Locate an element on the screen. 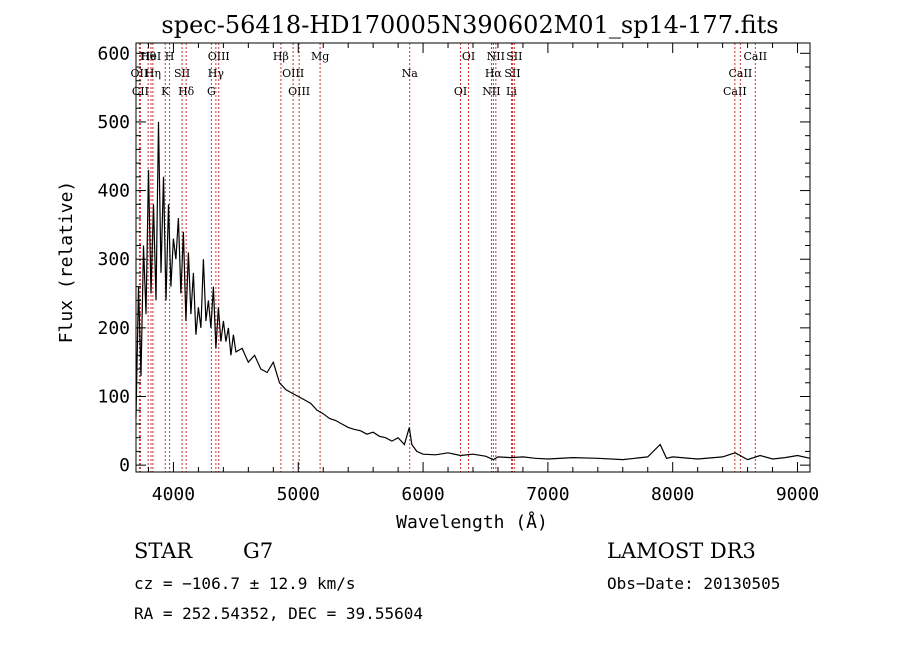  line-label: Hδ is located at coordinates (186, 91).